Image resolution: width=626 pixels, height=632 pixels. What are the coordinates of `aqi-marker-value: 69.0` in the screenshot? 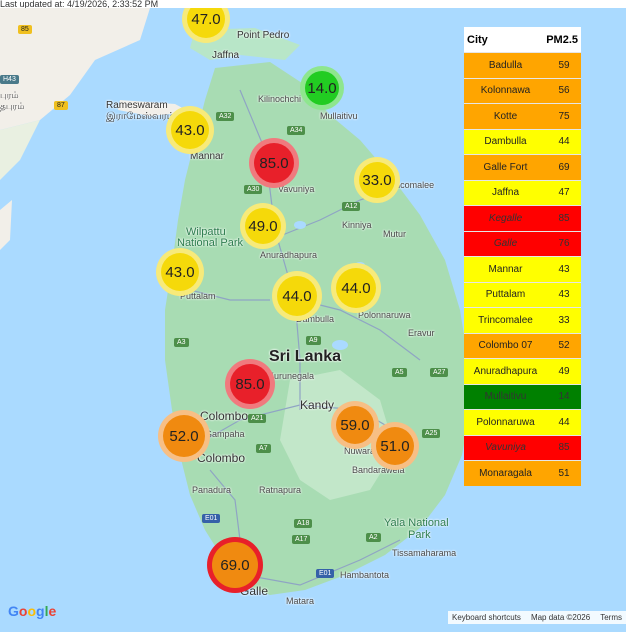 It's located at (235, 565).